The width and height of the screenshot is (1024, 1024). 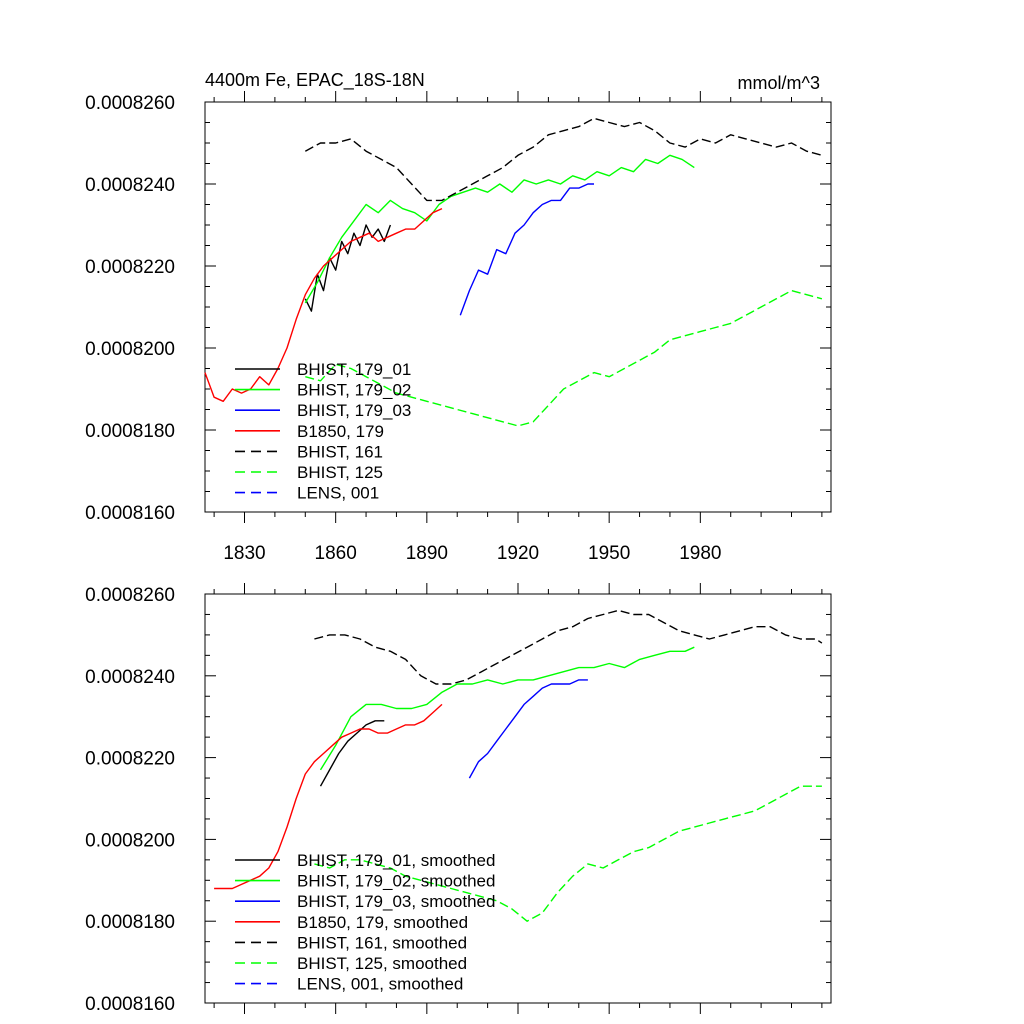 What do you see at coordinates (382, 963) in the screenshot?
I see `legend-label: BHIST, 125, smoothed` at bounding box center [382, 963].